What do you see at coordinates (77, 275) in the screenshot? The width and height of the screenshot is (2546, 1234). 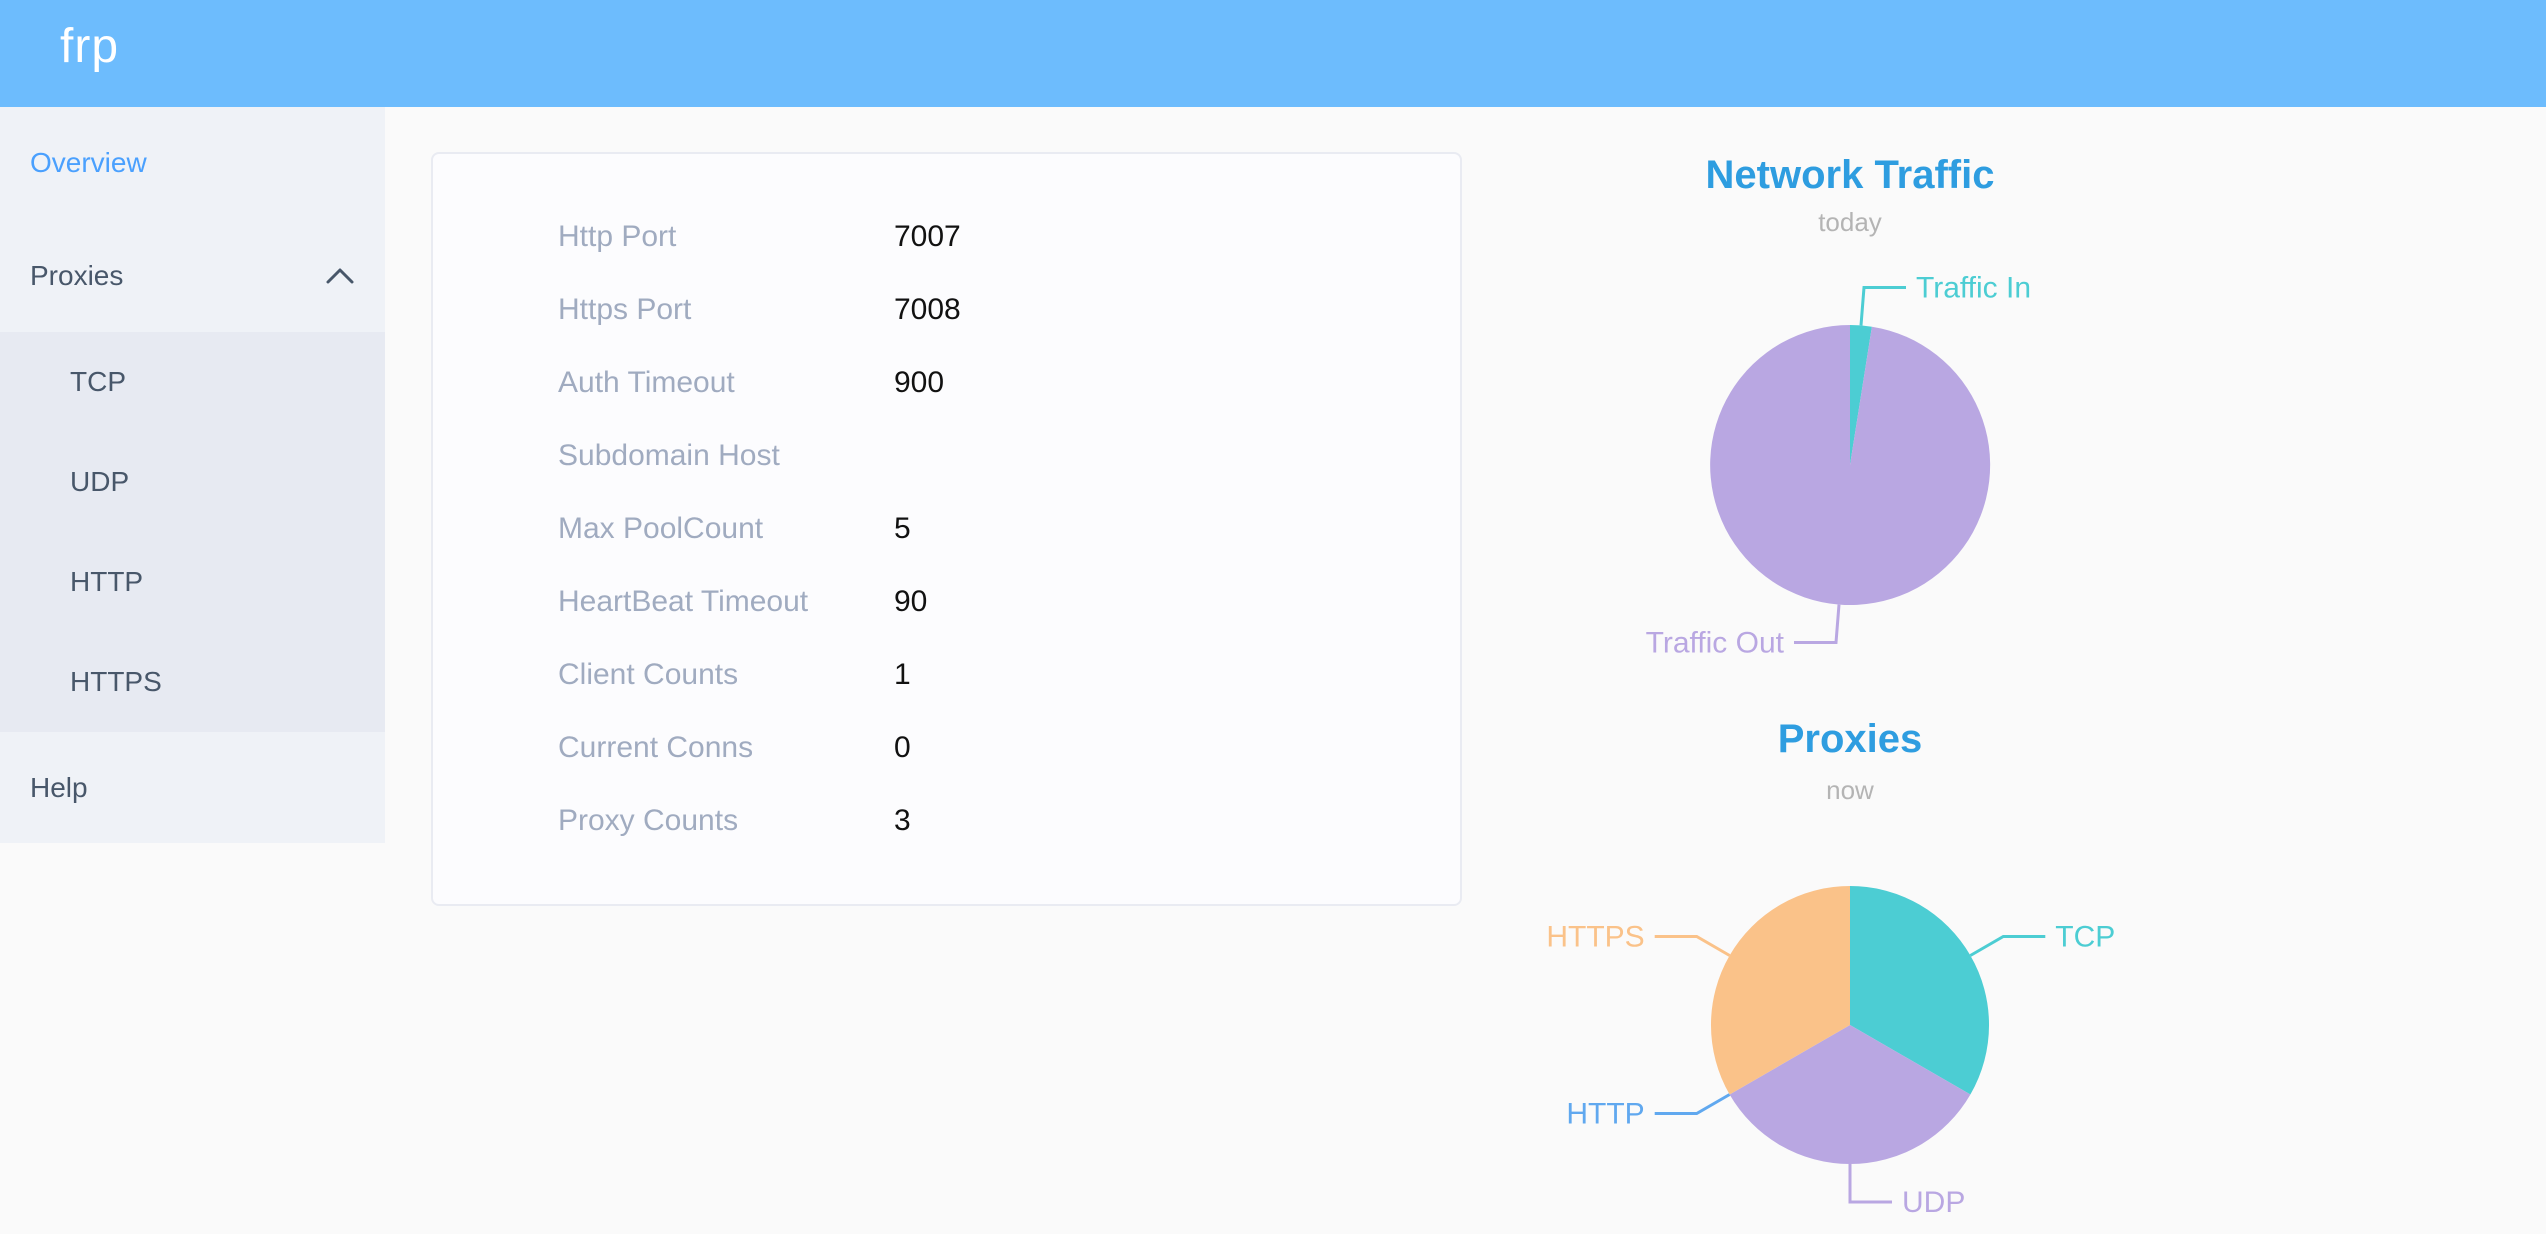 I see `sidebar-item-label: Proxies` at bounding box center [77, 275].